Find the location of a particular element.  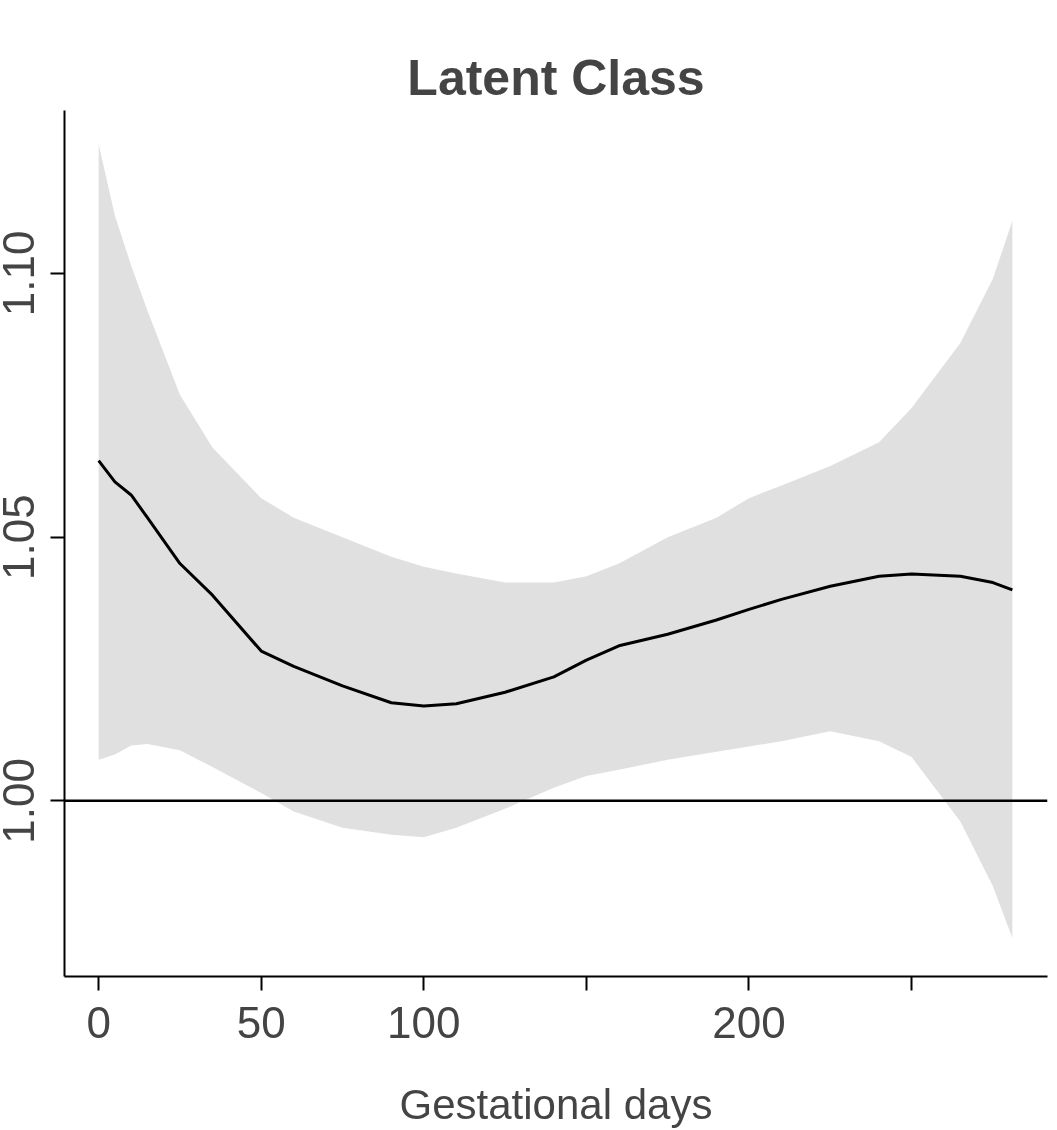

y-tick-label: 1.10 is located at coordinates (22, 273).